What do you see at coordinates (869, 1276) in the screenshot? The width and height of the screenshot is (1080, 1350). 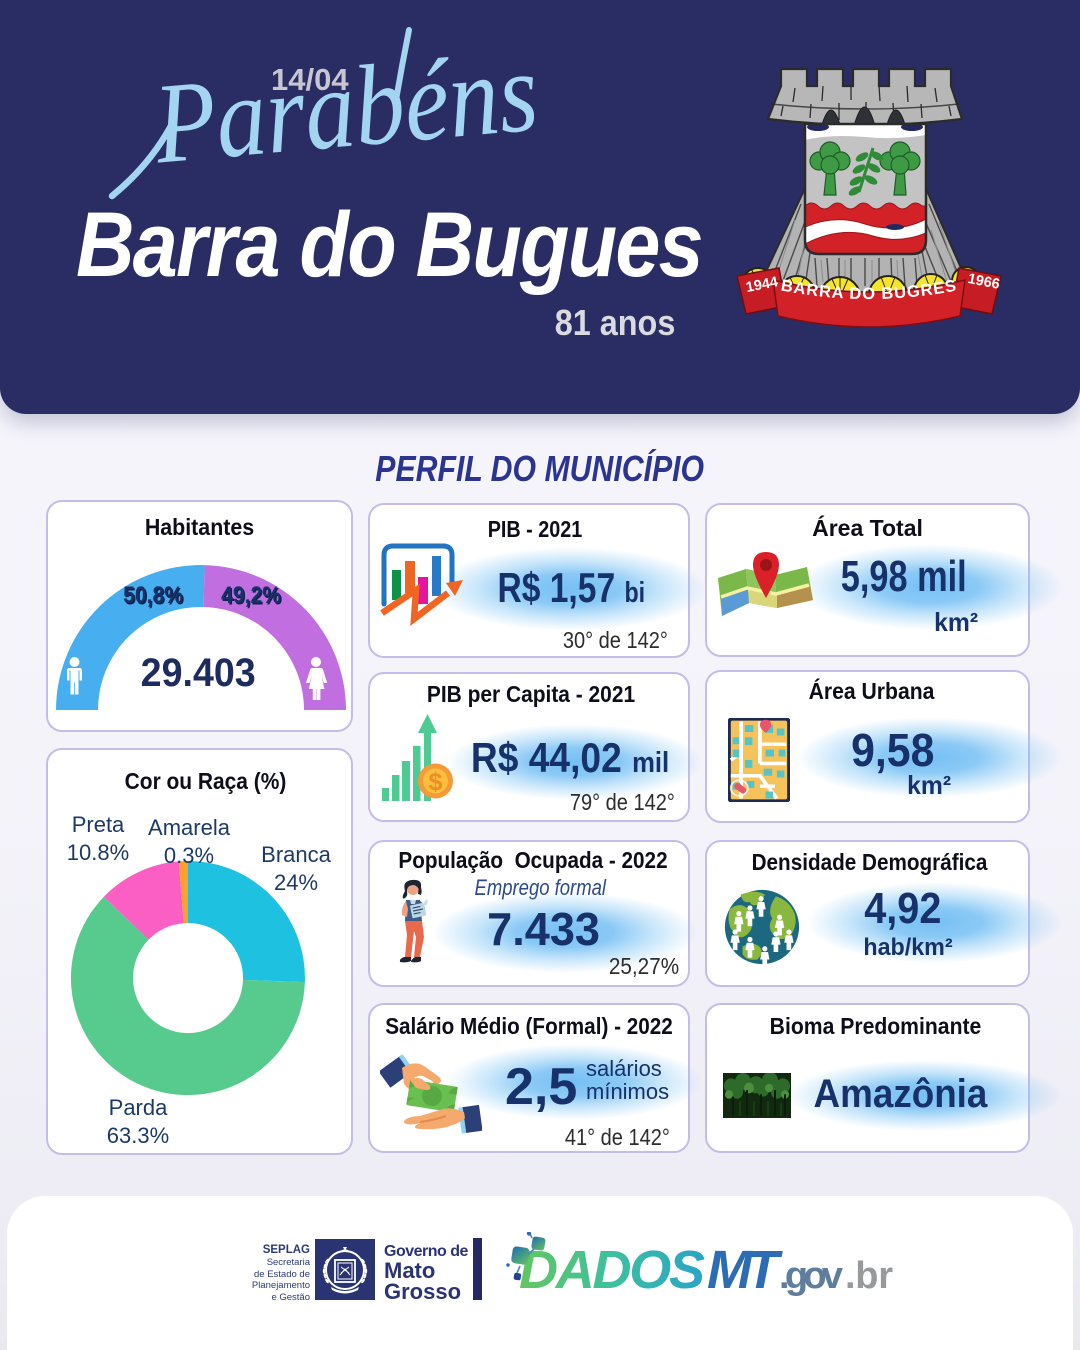 I see `svg-text: .br` at bounding box center [869, 1276].